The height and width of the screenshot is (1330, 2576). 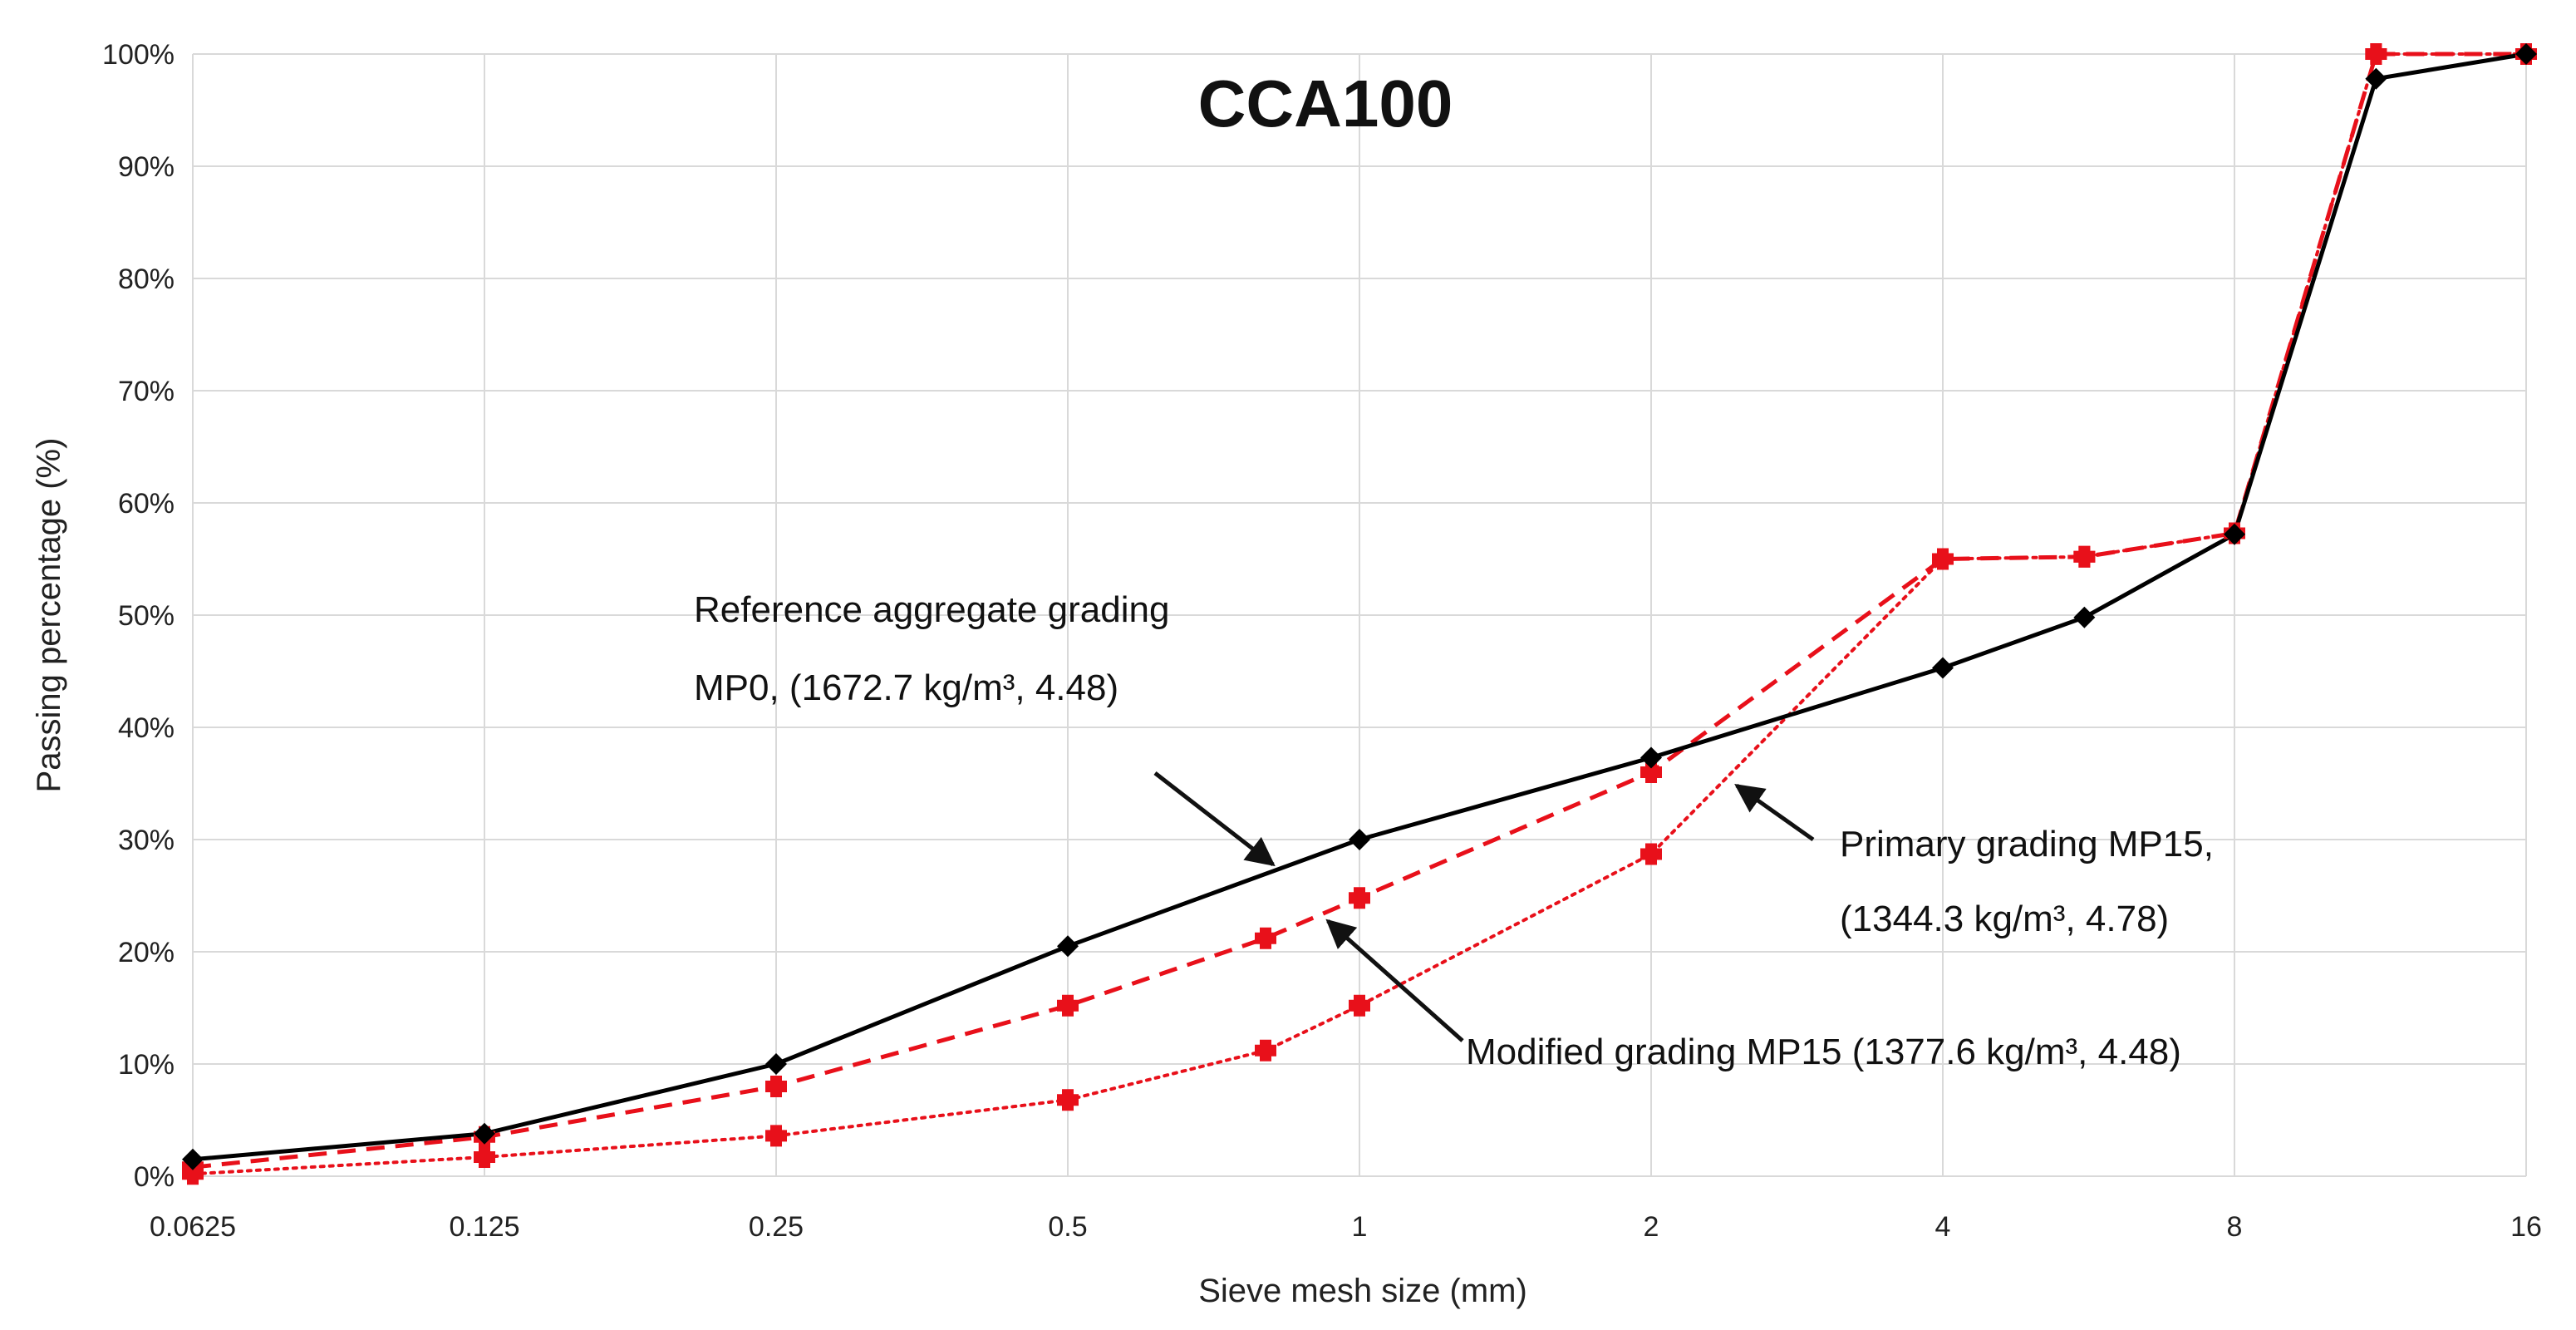 What do you see at coordinates (1651, 1227) in the screenshot?
I see `x-tick-label: 2` at bounding box center [1651, 1227].